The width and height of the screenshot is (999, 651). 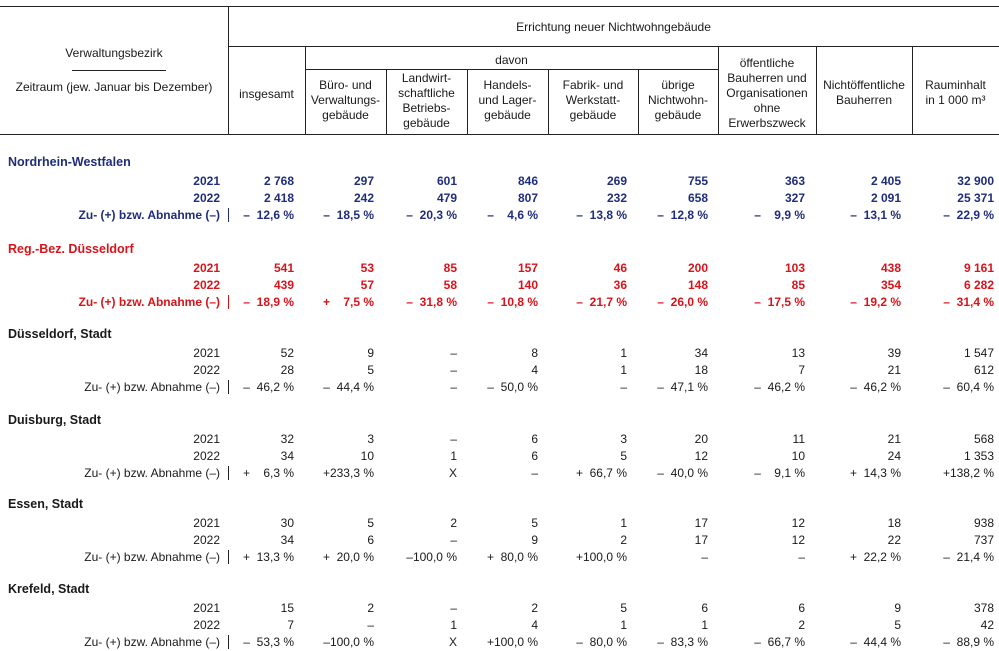 I want to click on header-bottom-rule, so click(x=499, y=134).